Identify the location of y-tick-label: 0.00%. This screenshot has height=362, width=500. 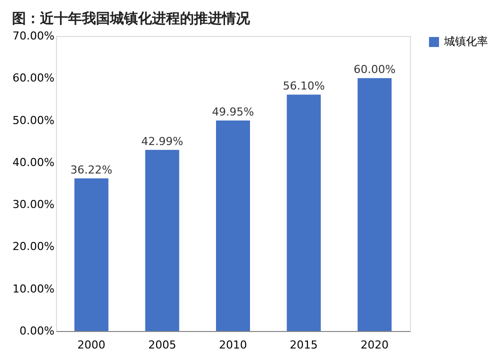
(37, 331).